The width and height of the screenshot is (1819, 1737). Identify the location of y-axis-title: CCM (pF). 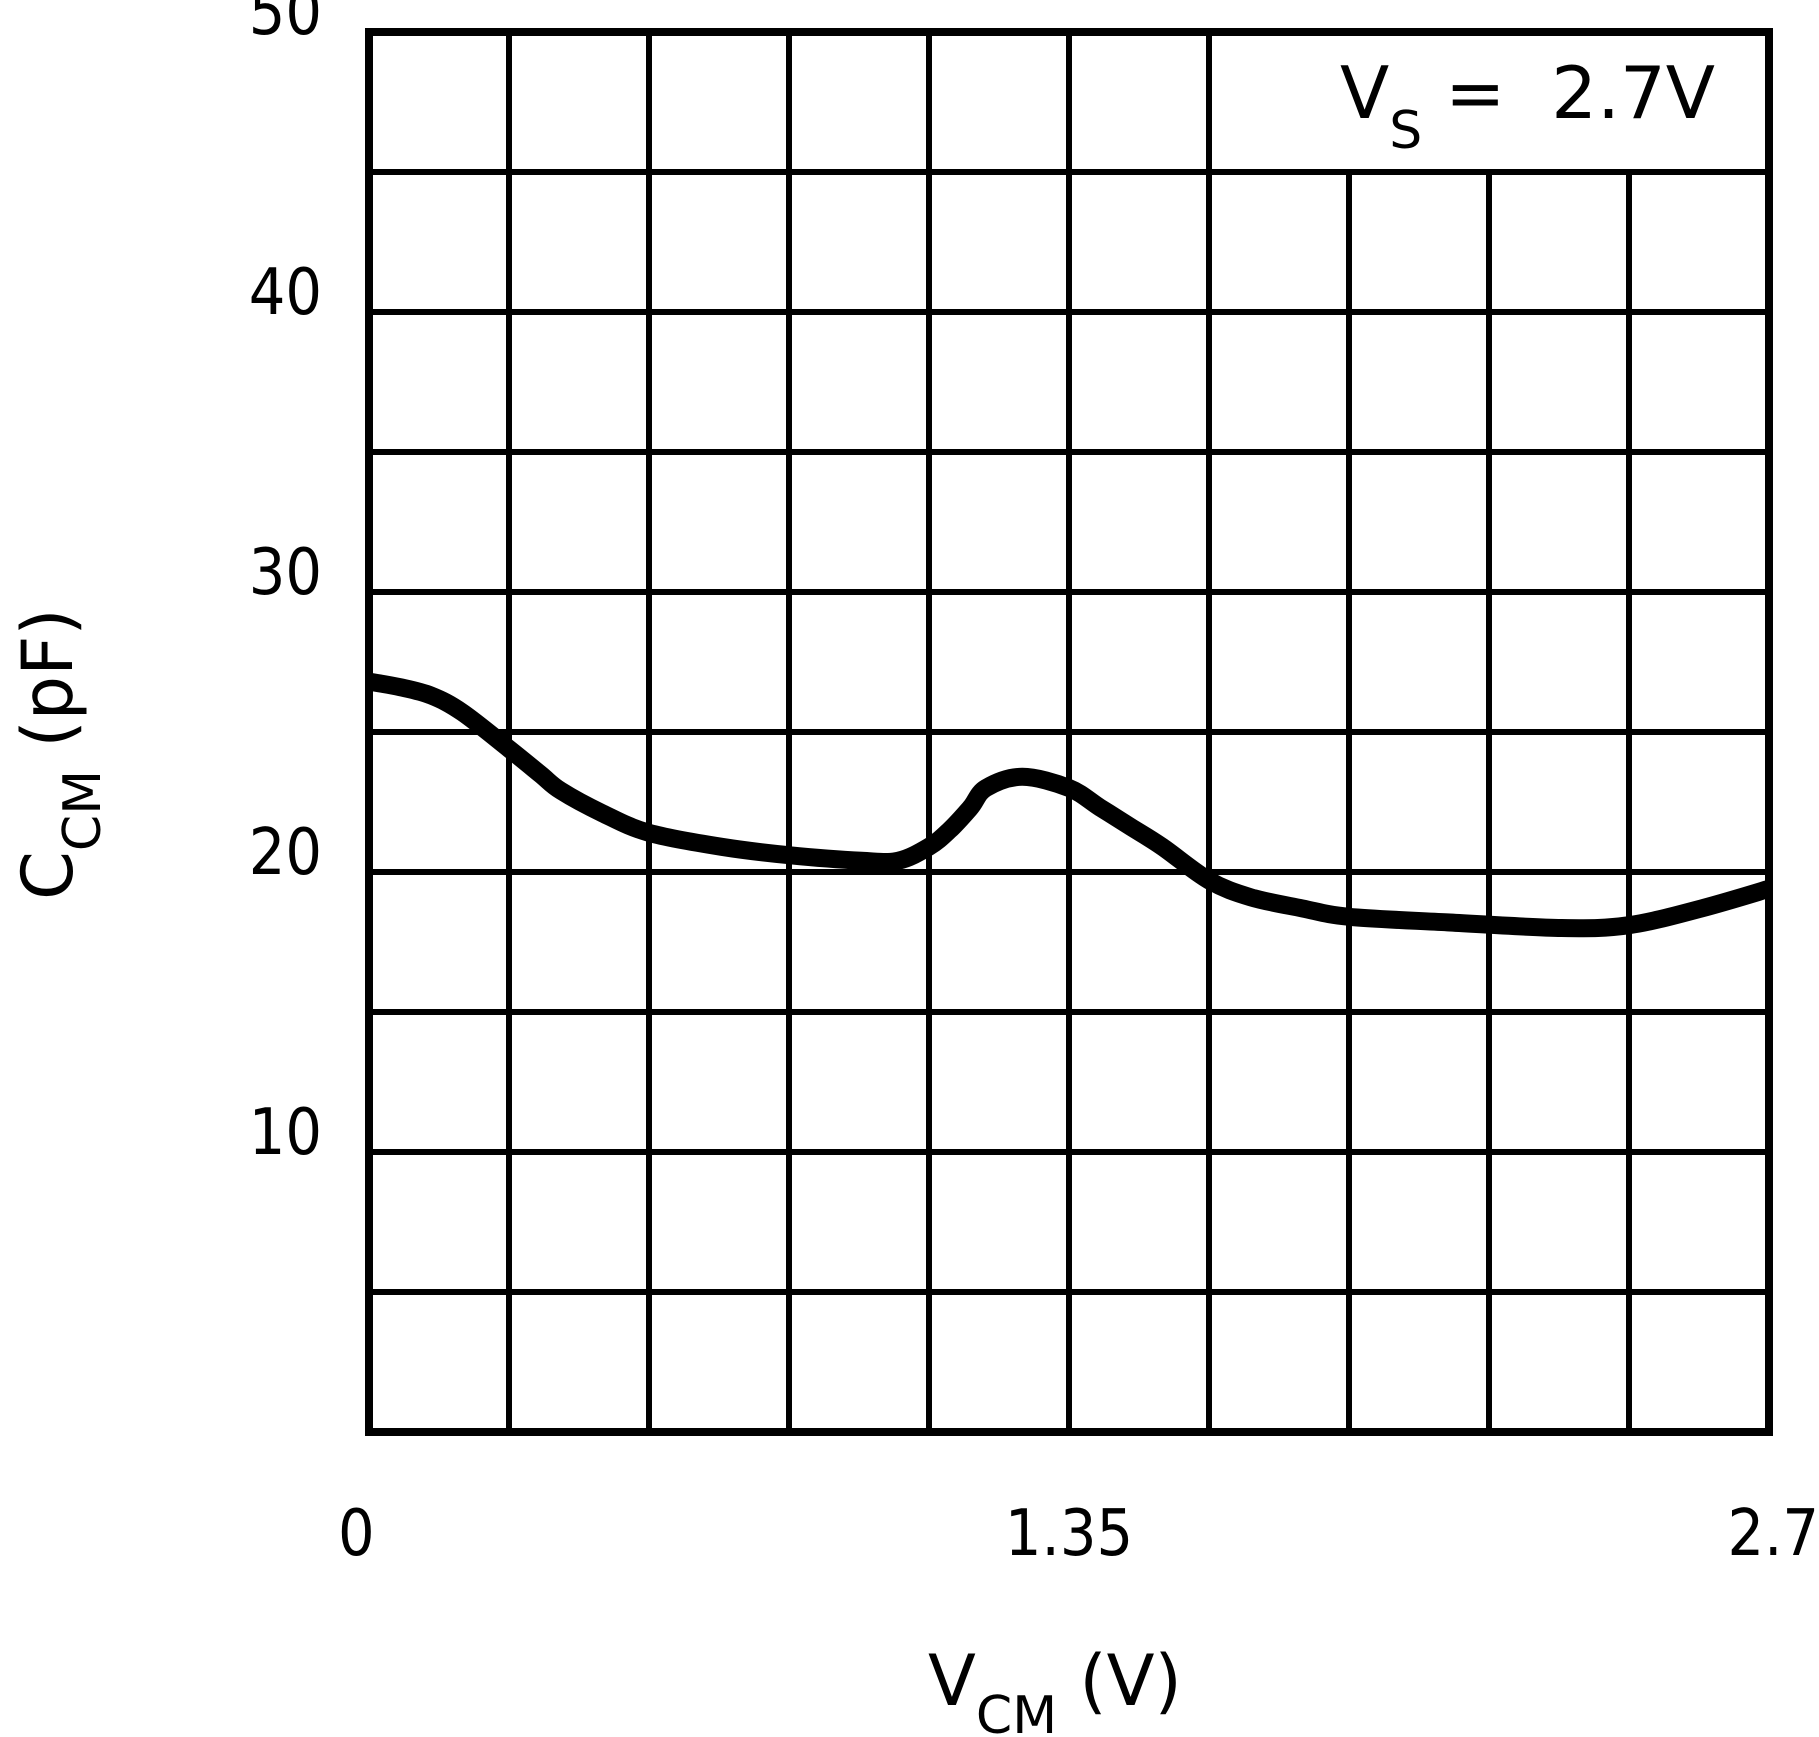
(60, 754).